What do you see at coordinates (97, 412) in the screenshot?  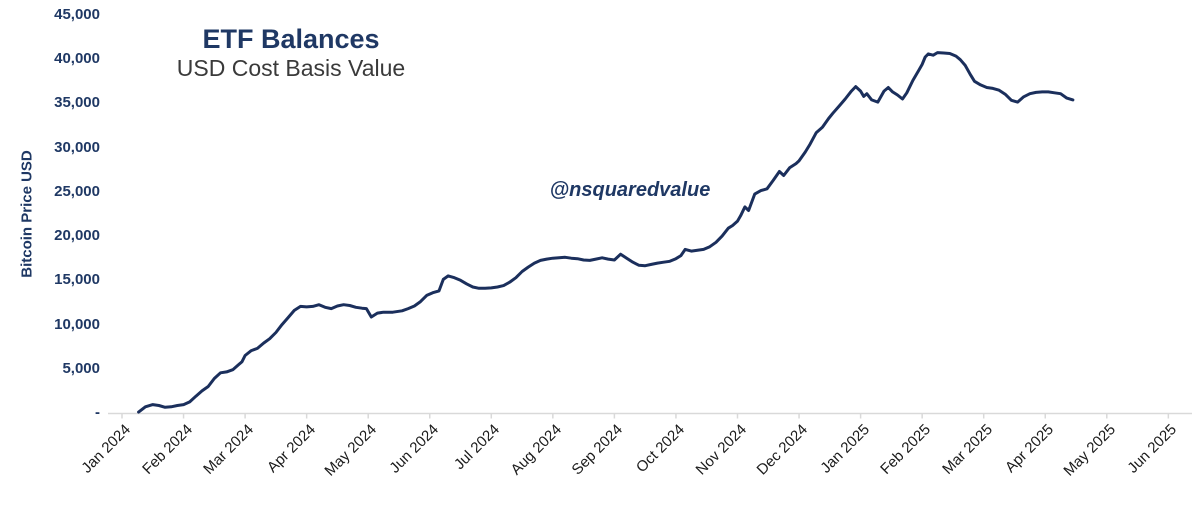 I see `y-tick-label: -` at bounding box center [97, 412].